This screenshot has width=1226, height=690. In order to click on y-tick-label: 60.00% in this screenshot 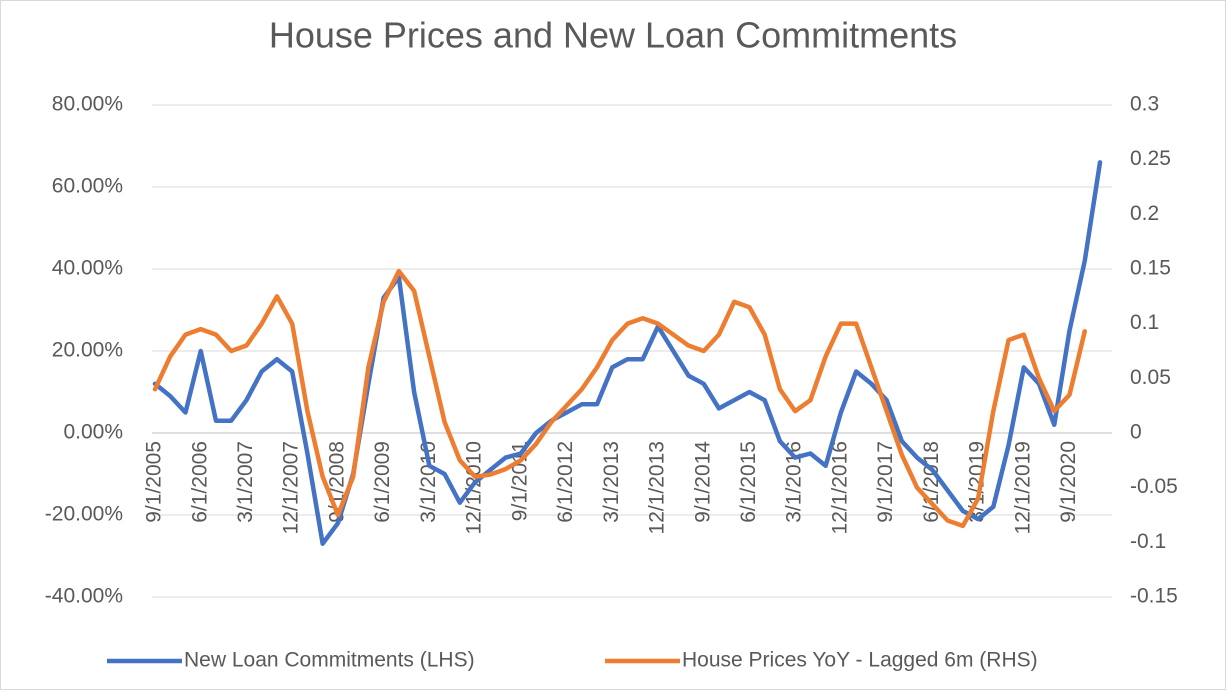, I will do `click(87, 186)`.